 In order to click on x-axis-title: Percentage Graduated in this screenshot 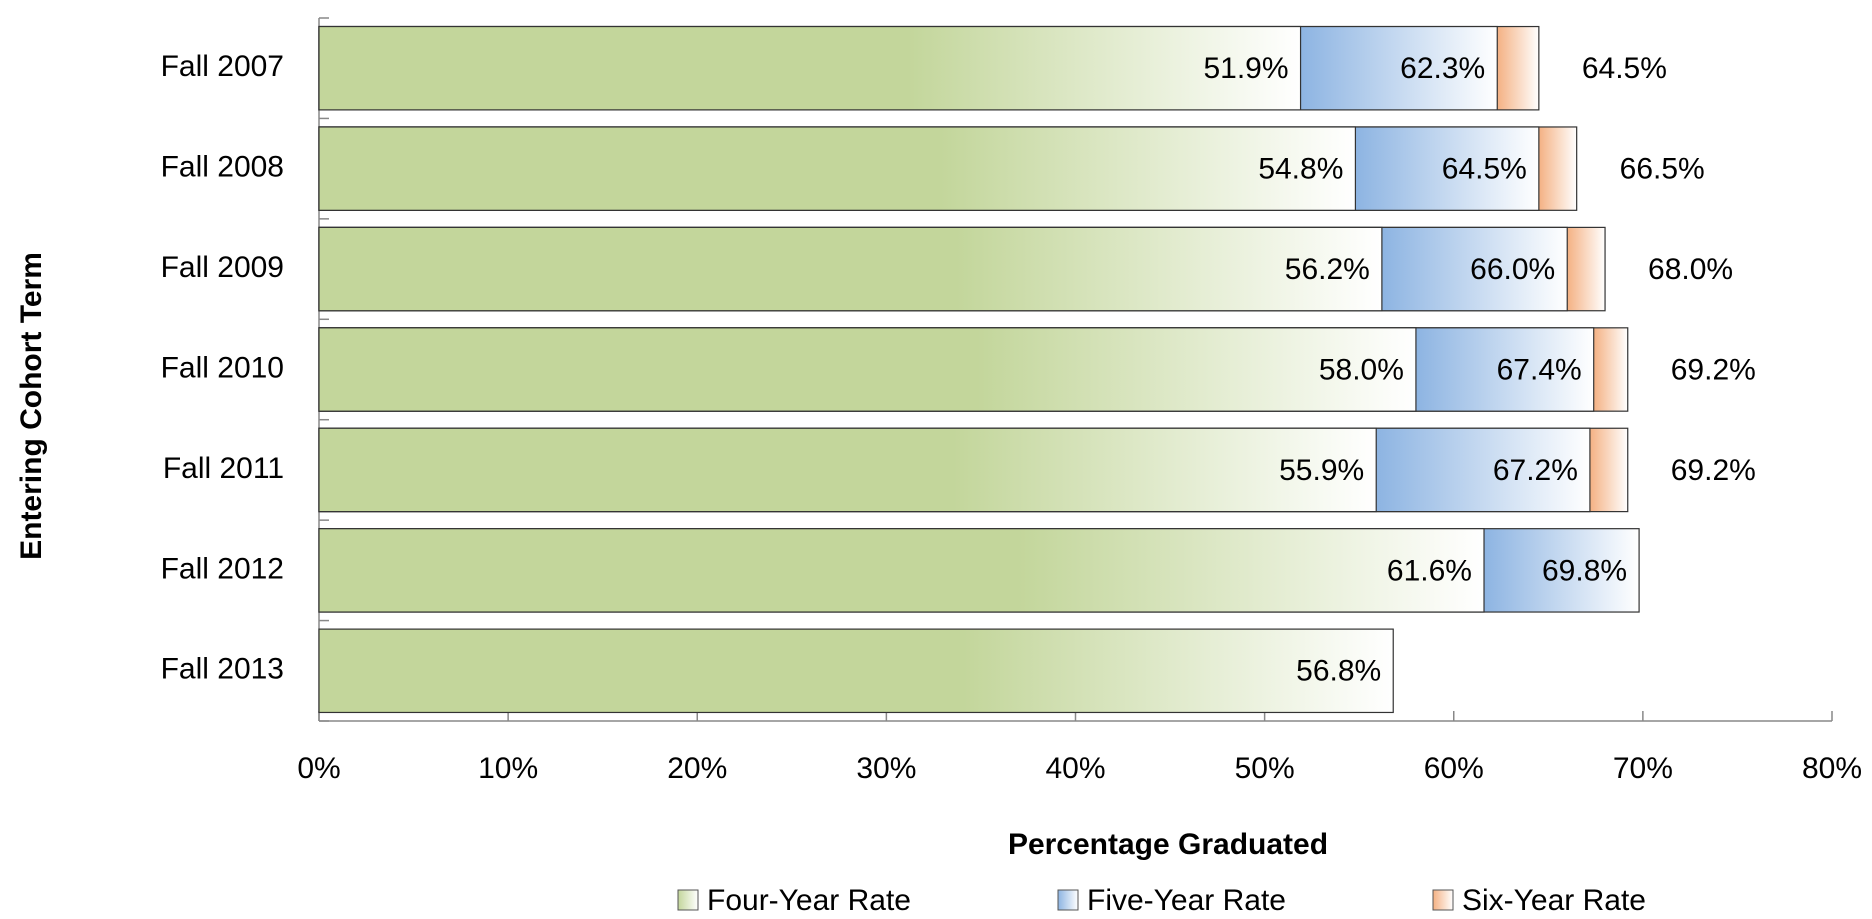, I will do `click(1168, 844)`.